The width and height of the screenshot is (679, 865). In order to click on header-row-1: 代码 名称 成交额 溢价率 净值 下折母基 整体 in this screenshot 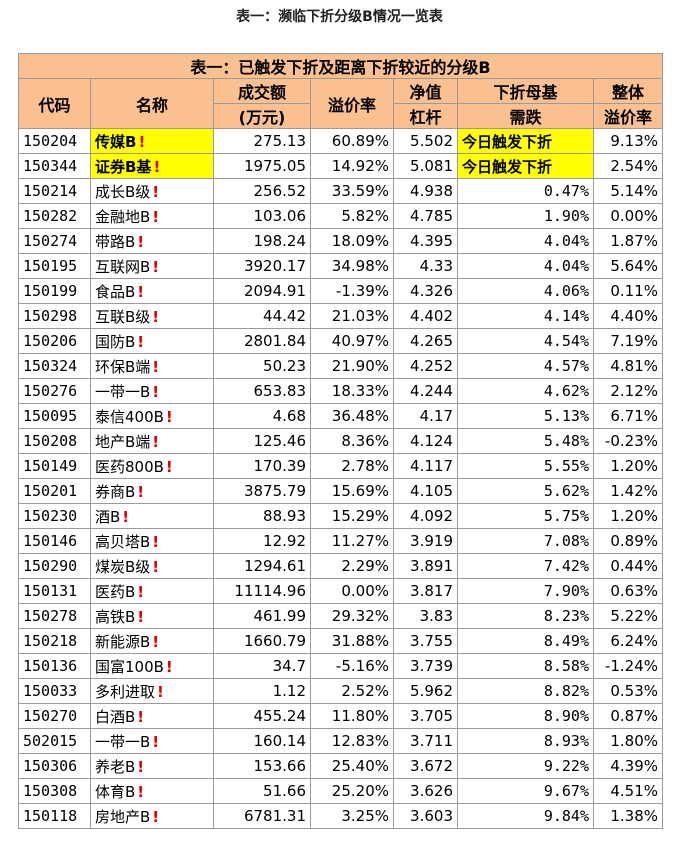, I will do `click(340, 103)`.